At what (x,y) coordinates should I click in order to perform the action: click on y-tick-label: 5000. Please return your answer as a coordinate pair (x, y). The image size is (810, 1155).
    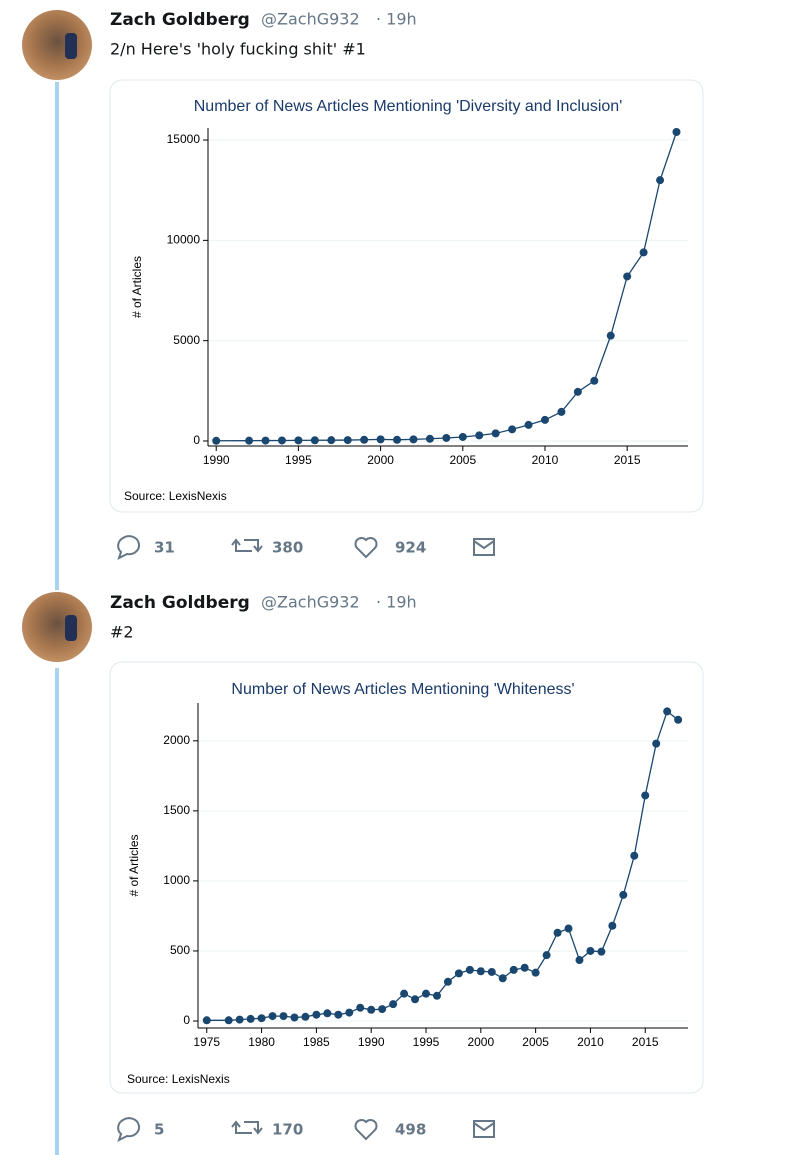
    Looking at the image, I should click on (186, 340).